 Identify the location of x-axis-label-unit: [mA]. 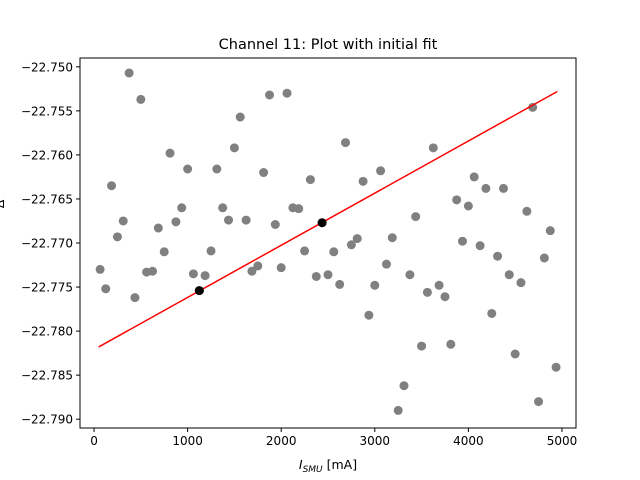
(340, 464).